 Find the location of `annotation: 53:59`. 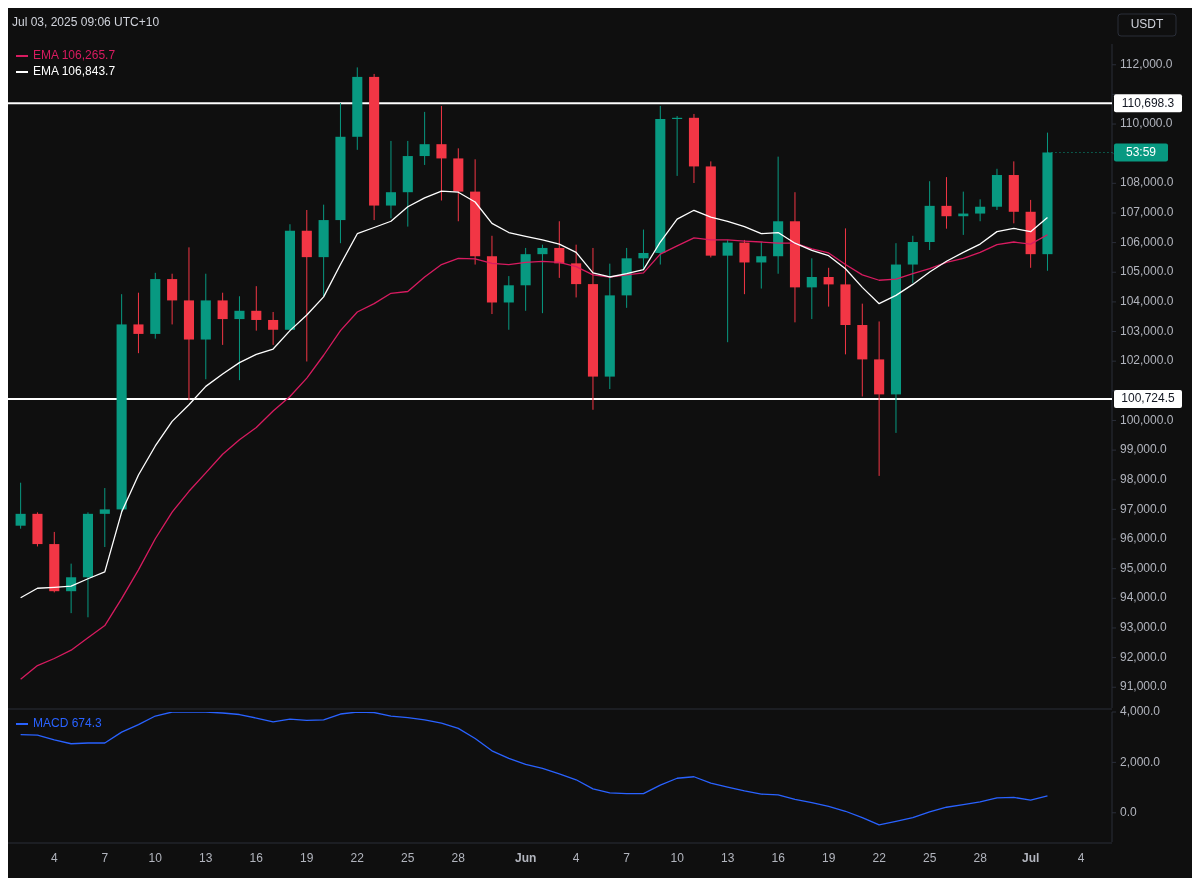

annotation: 53:59 is located at coordinates (1141, 151).